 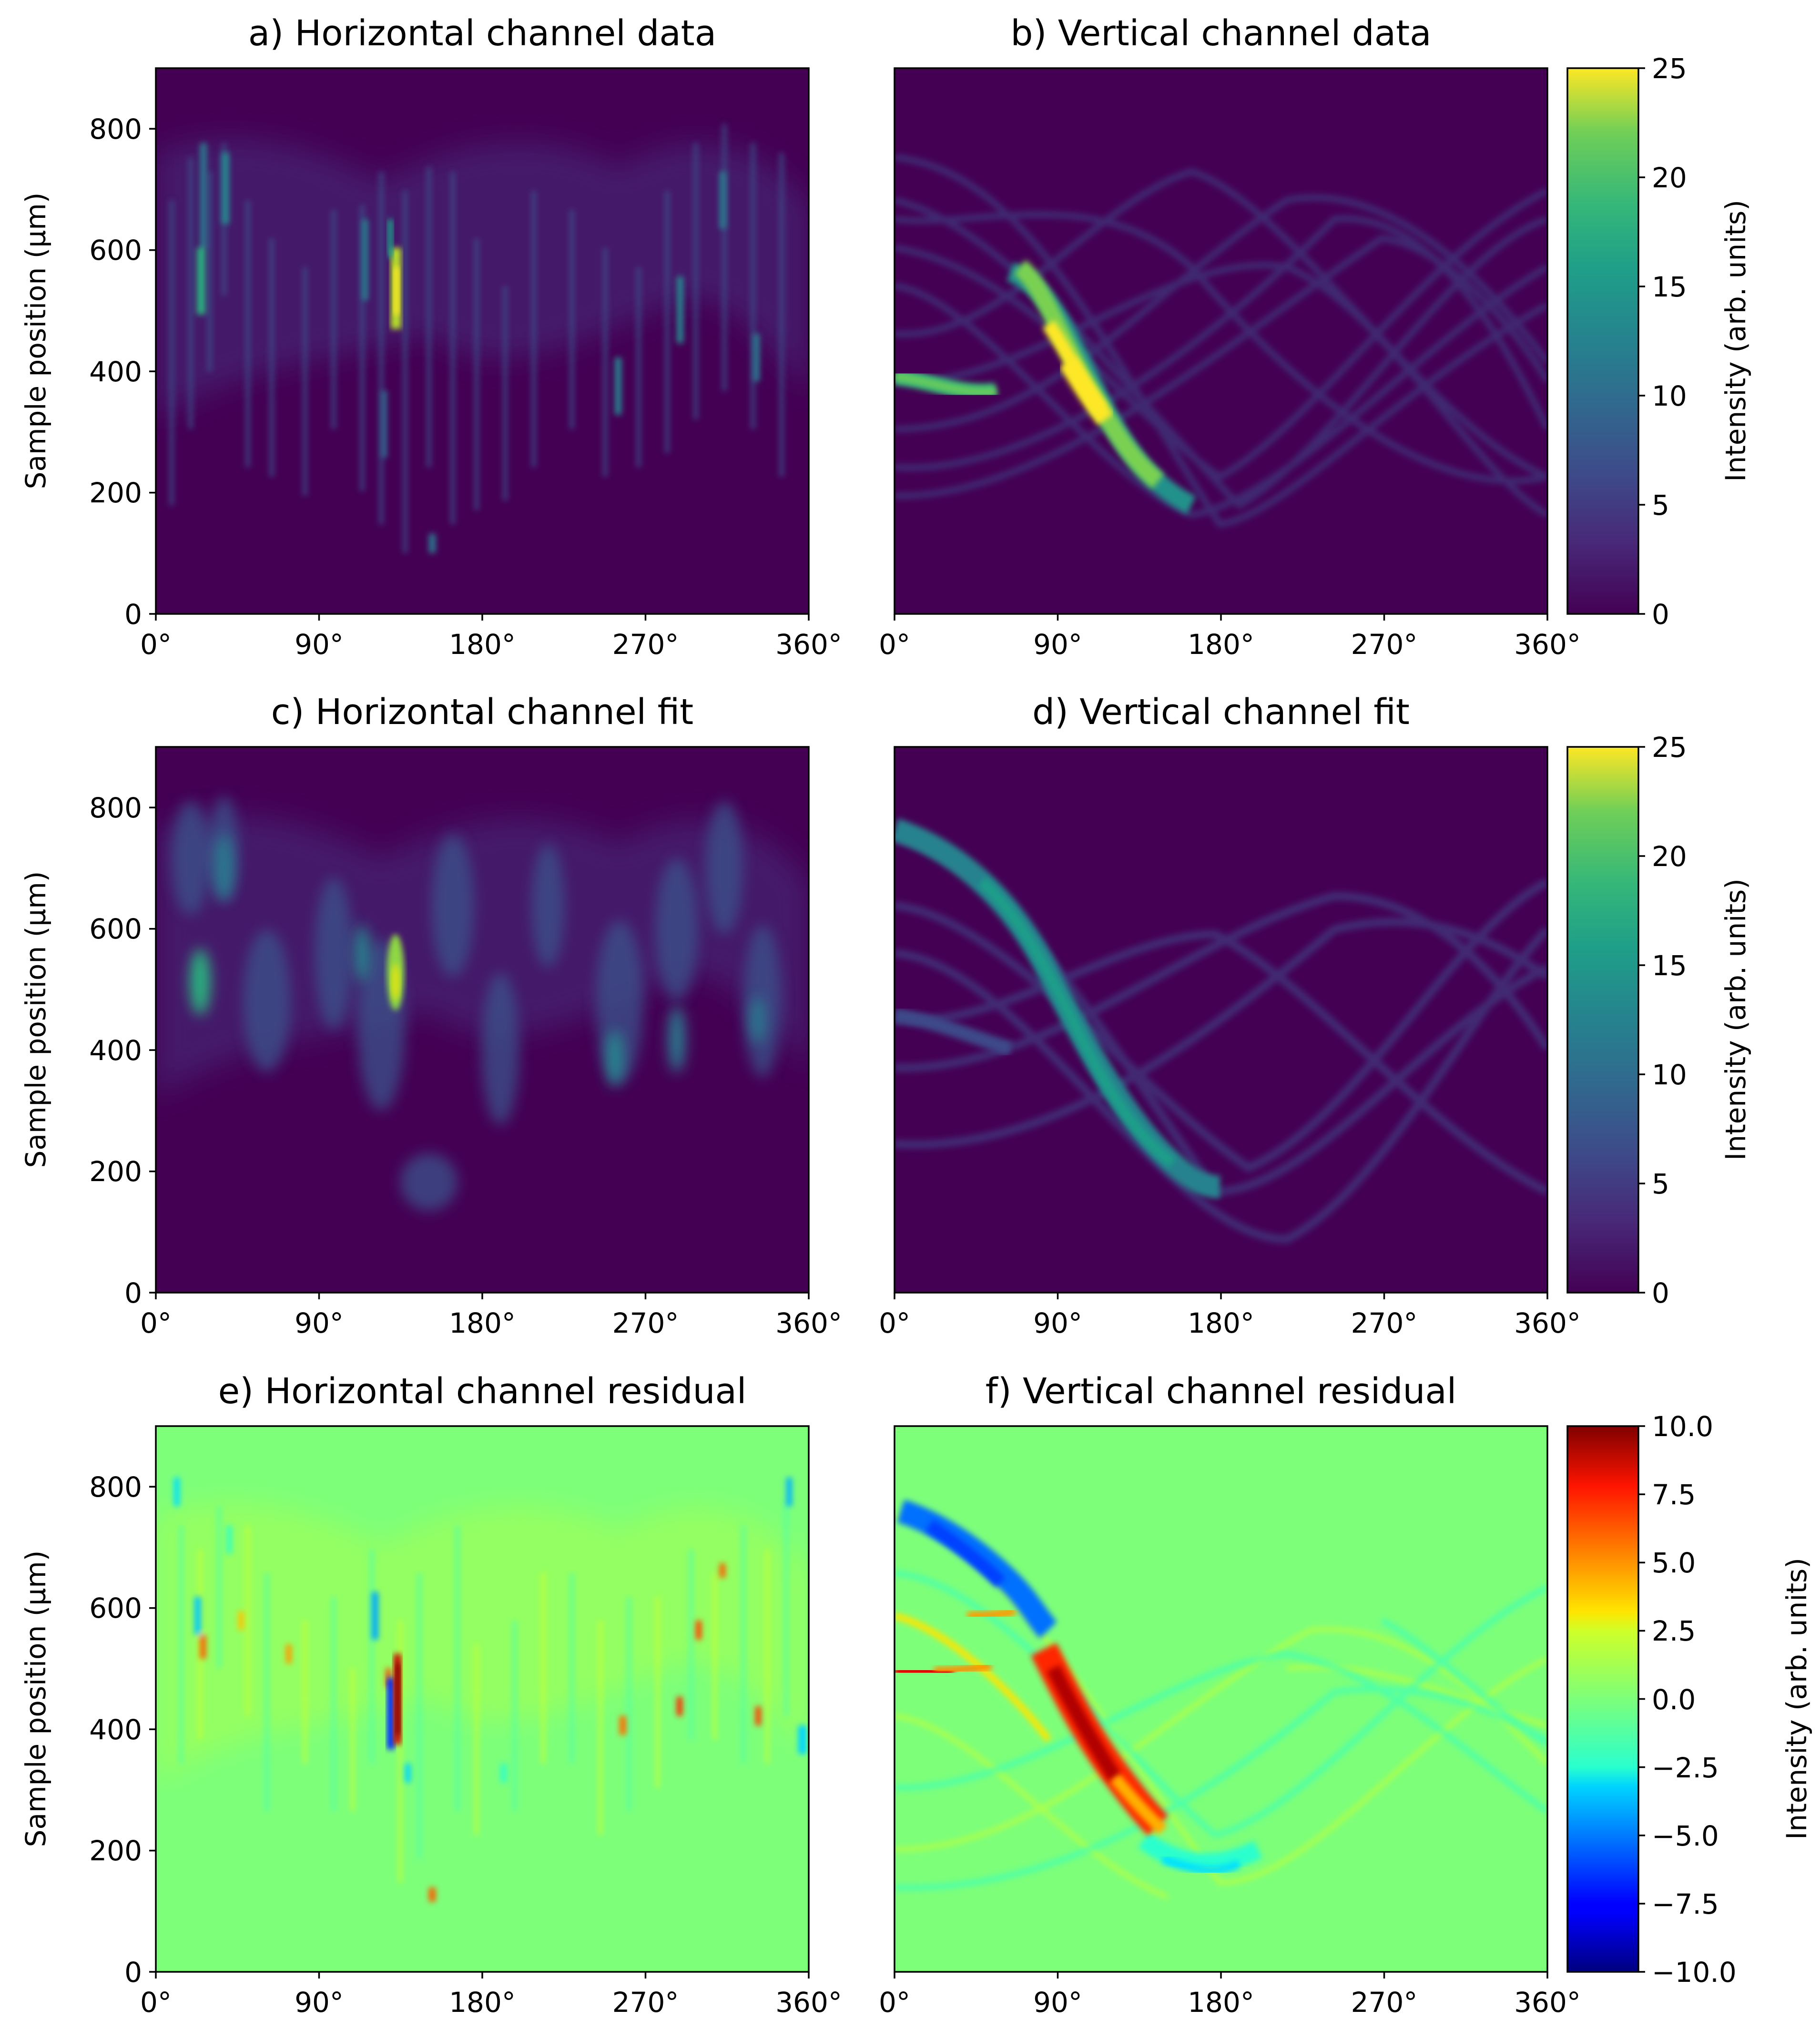 I want to click on colorbar-d-tick-25: 25, so click(x=1669, y=747).